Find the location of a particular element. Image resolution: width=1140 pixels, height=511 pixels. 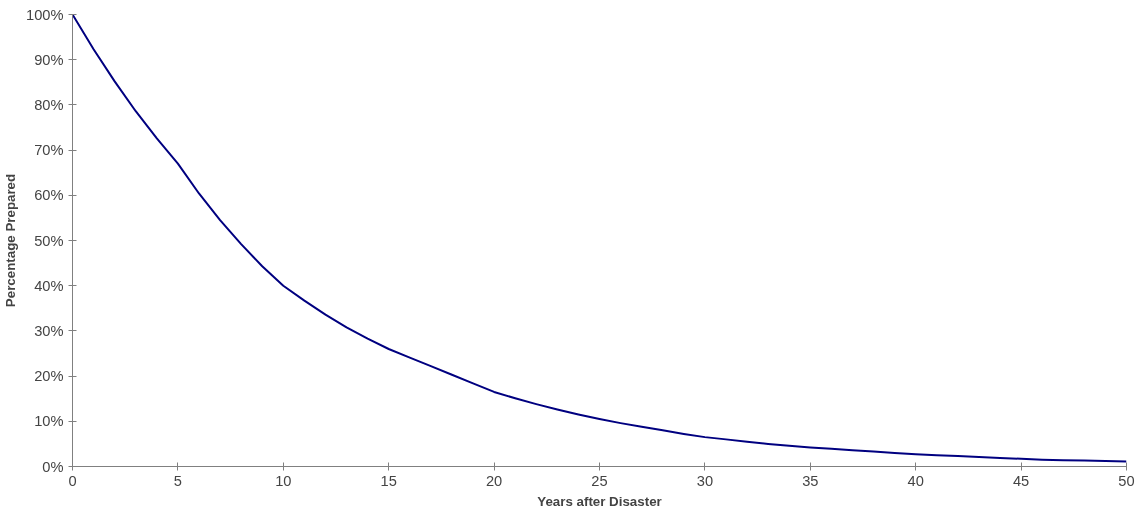

x-tick-label: 45 is located at coordinates (1021, 480).